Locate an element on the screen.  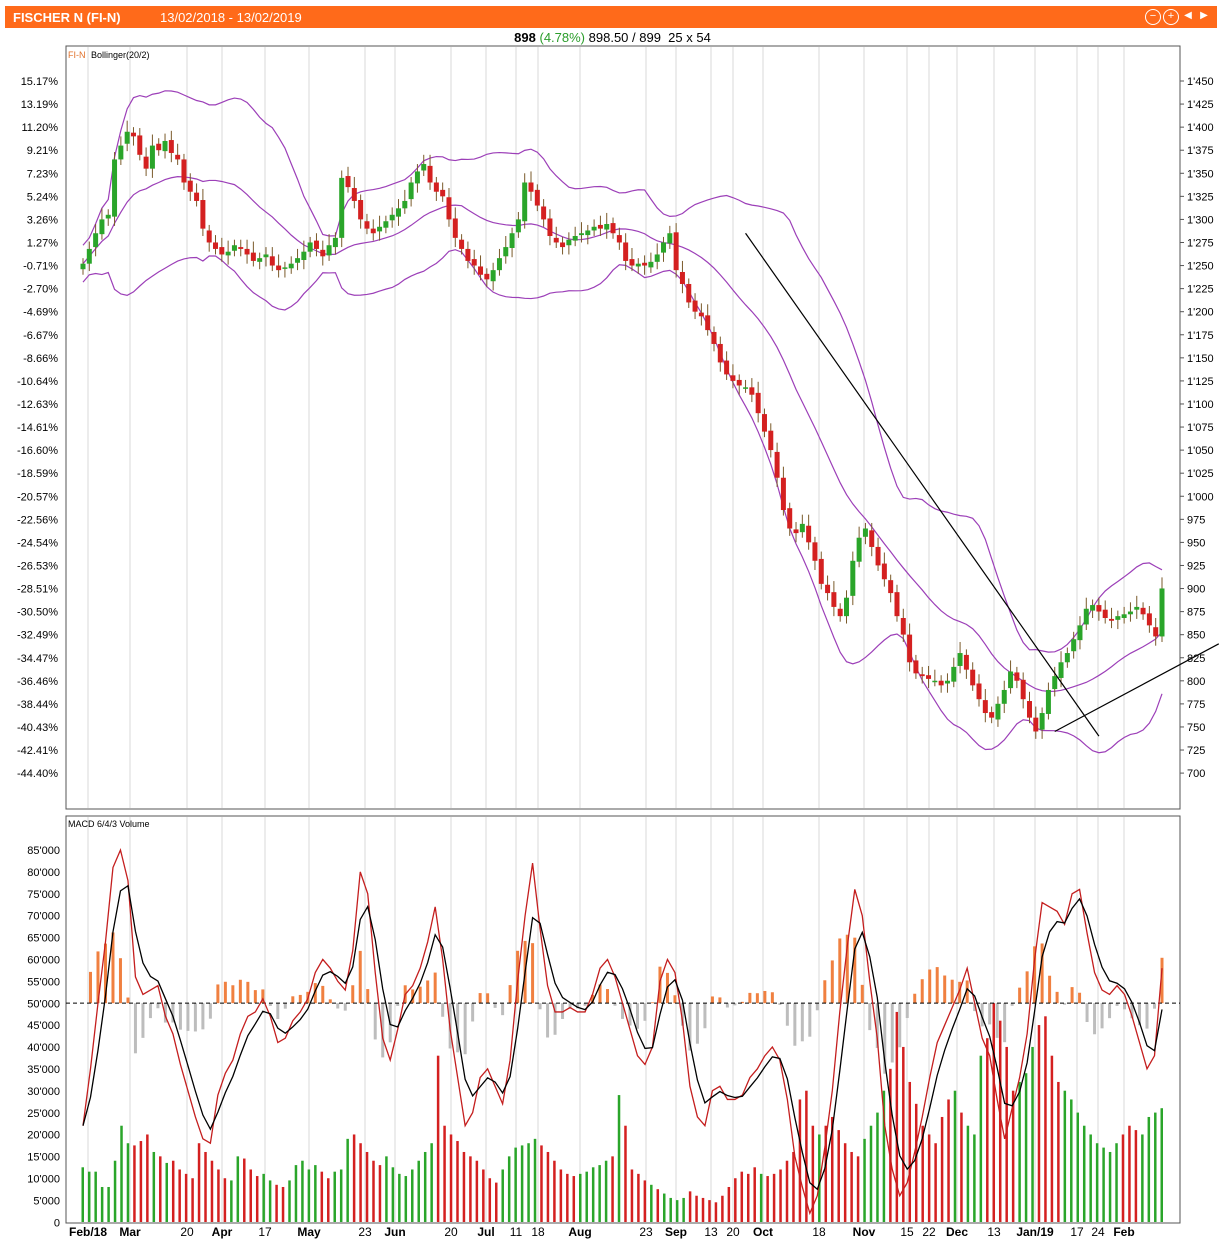
price-tick-label: 950 is located at coordinates (1196, 543).